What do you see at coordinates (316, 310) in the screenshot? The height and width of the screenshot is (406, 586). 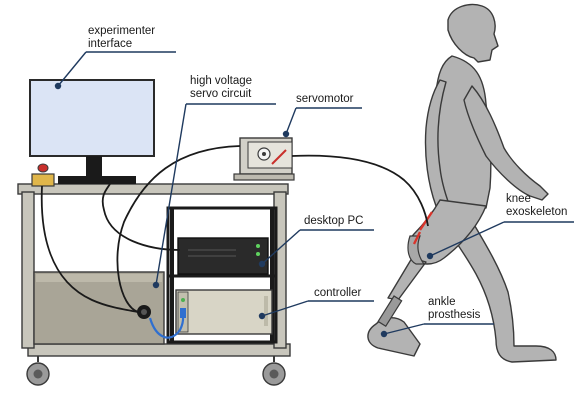 I see `leader-controller` at bounding box center [316, 310].